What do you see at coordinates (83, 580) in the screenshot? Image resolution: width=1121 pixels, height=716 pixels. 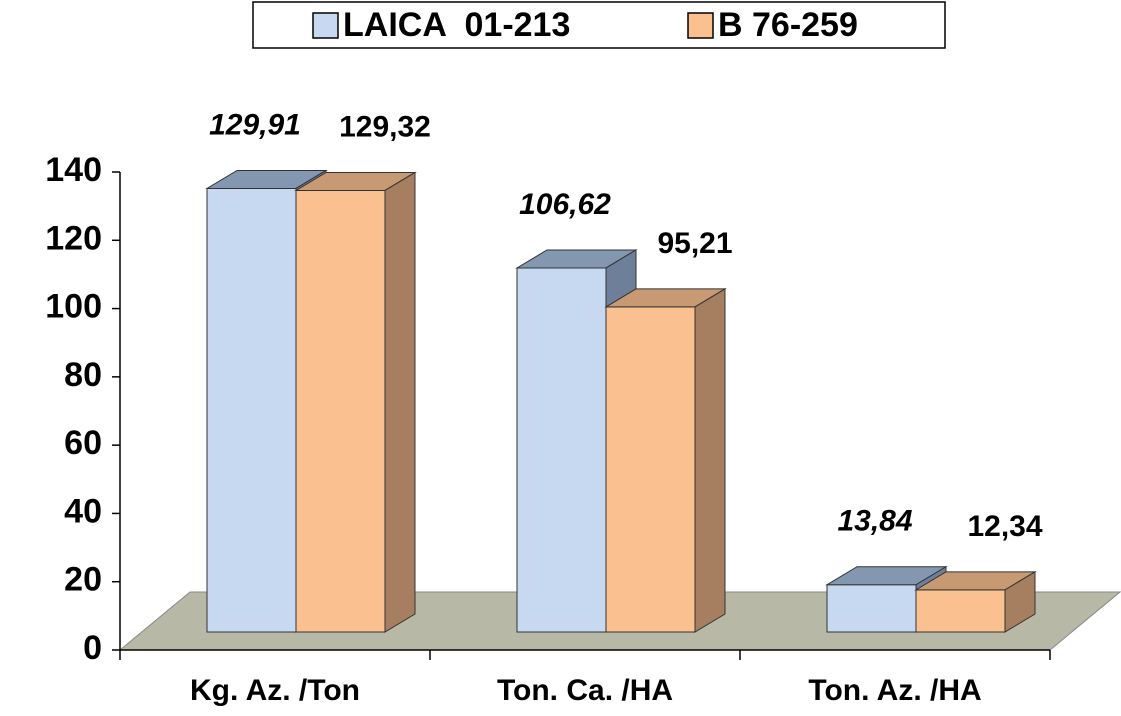 I see `y-tick-label: 20` at bounding box center [83, 580].